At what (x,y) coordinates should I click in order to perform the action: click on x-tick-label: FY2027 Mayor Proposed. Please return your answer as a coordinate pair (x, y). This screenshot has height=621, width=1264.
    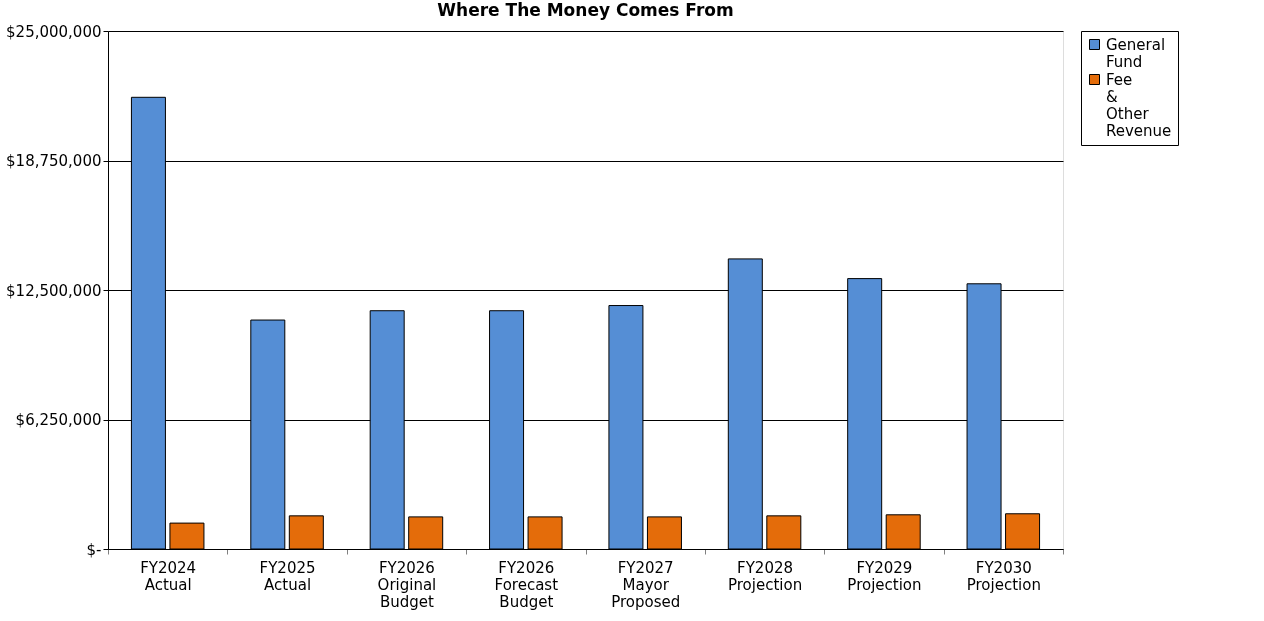
    Looking at the image, I should click on (646, 584).